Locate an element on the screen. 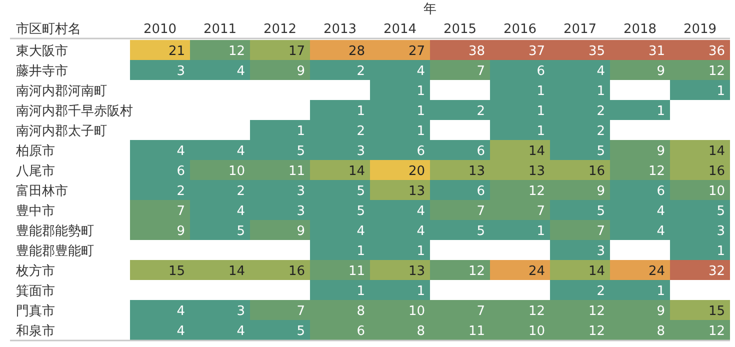  x-tick-label: 2018 is located at coordinates (640, 29).